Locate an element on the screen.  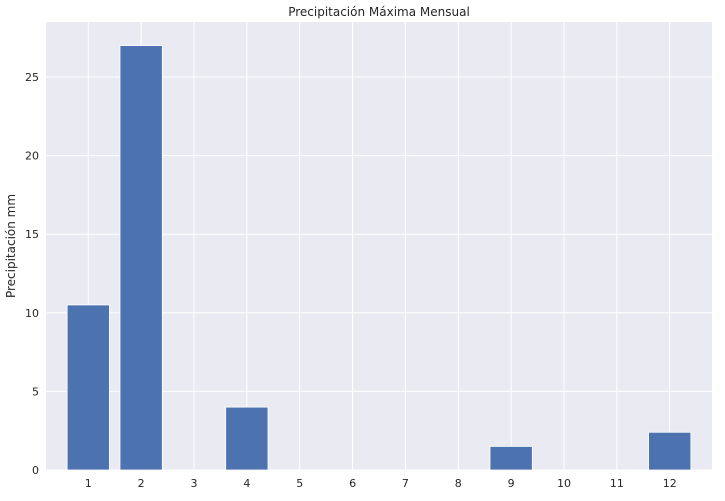
y-tick-label: 20 is located at coordinates (32, 156).